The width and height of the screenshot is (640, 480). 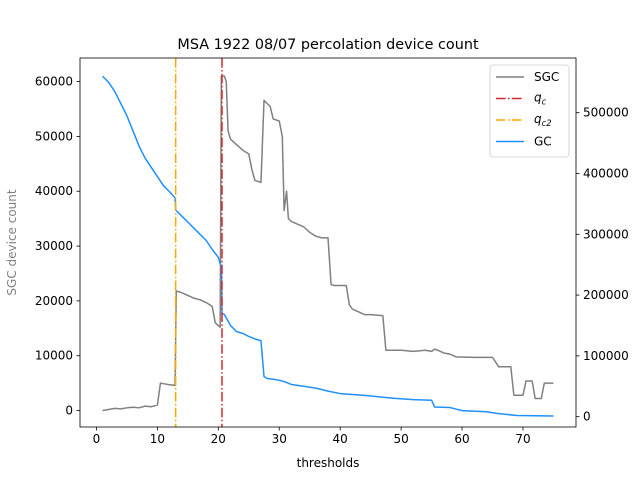 What do you see at coordinates (606, 356) in the screenshot?
I see `y2-tick-label: 100000` at bounding box center [606, 356].